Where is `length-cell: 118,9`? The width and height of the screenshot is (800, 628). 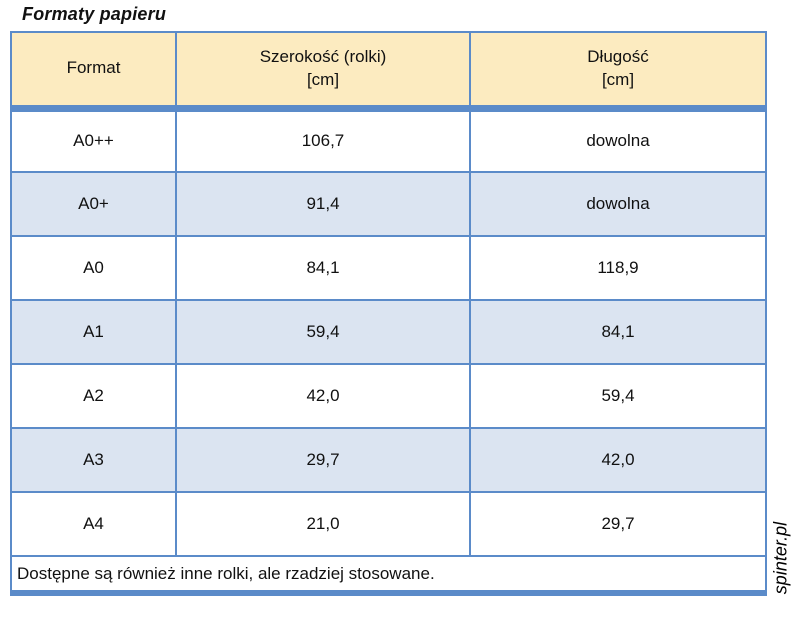
length-cell: 118,9 is located at coordinates (618, 268).